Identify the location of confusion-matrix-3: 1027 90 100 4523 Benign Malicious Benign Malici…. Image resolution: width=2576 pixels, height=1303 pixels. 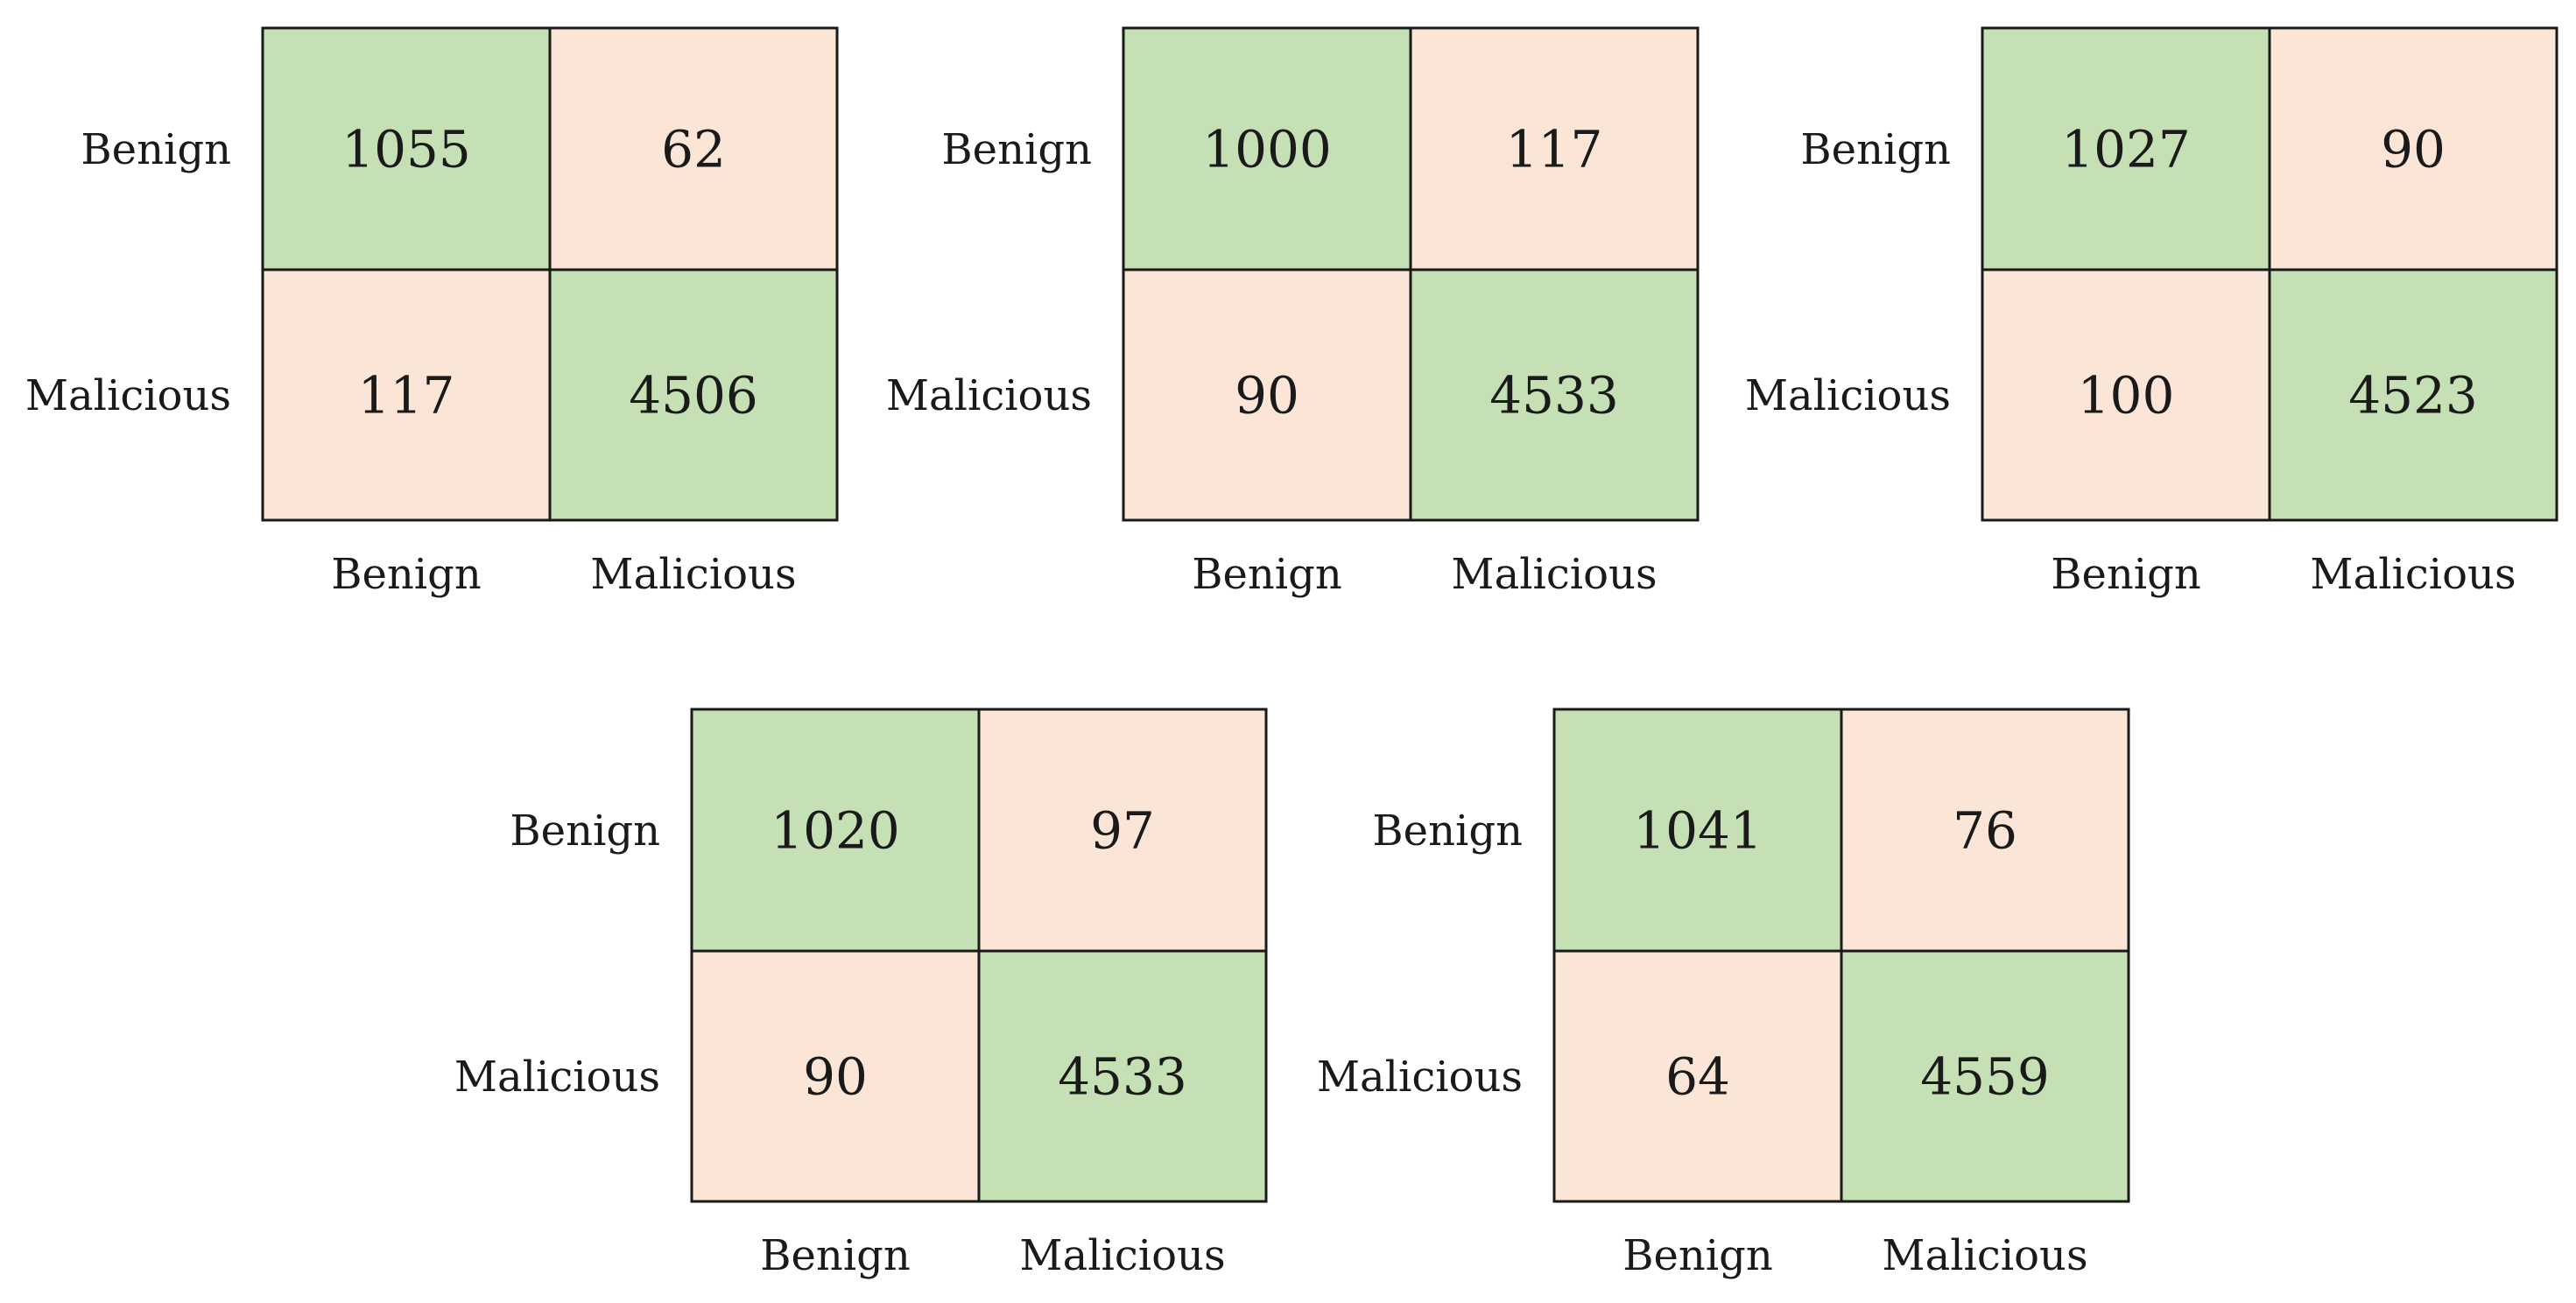
(2151, 312).